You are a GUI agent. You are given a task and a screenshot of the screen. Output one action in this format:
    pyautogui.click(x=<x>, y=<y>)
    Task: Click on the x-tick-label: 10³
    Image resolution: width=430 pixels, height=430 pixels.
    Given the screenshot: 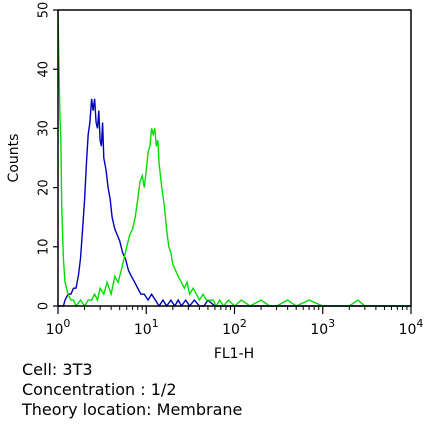 What is the action you would take?
    pyautogui.click(x=322, y=327)
    